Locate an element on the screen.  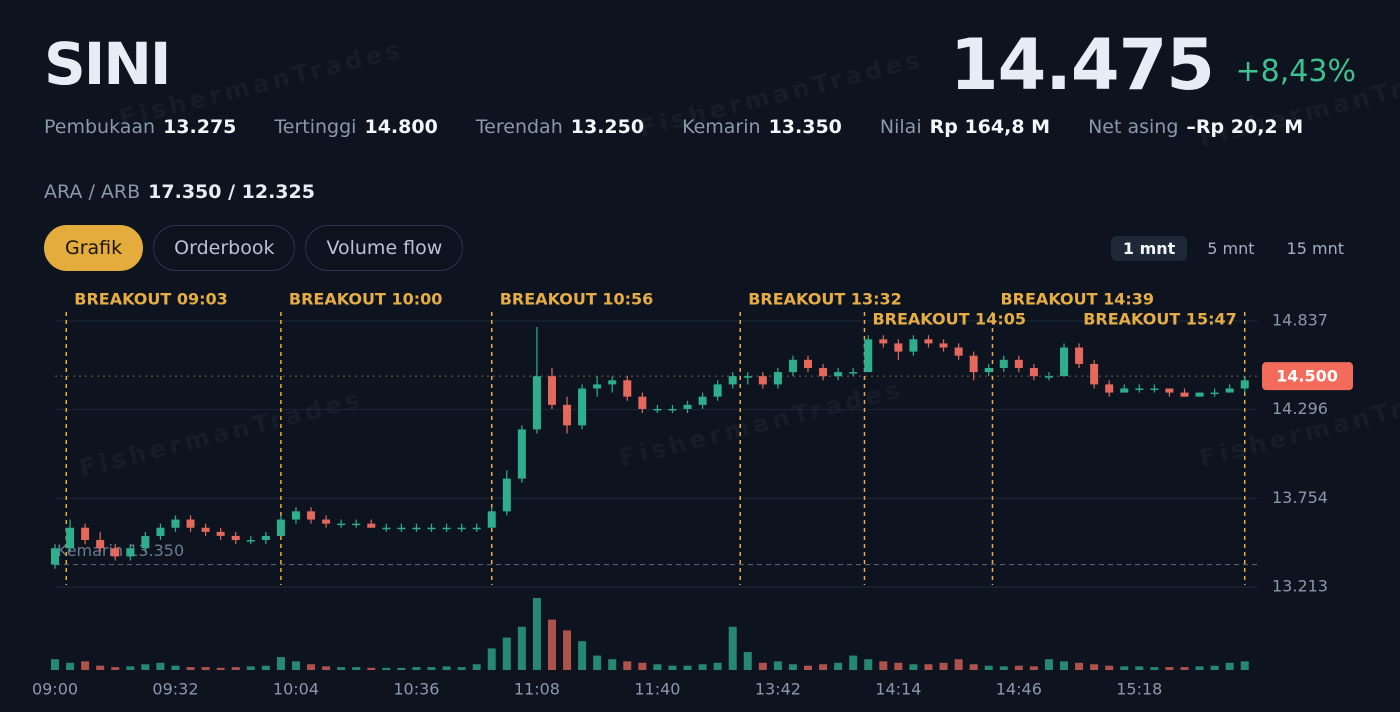
x-tick-label: 13:42 is located at coordinates (778, 689).